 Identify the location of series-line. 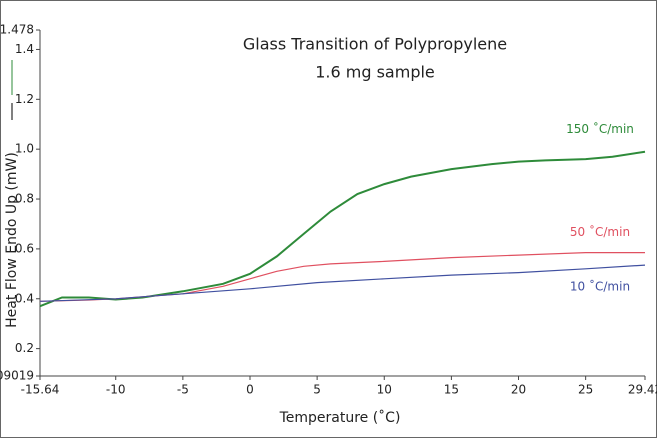
(342, 283).